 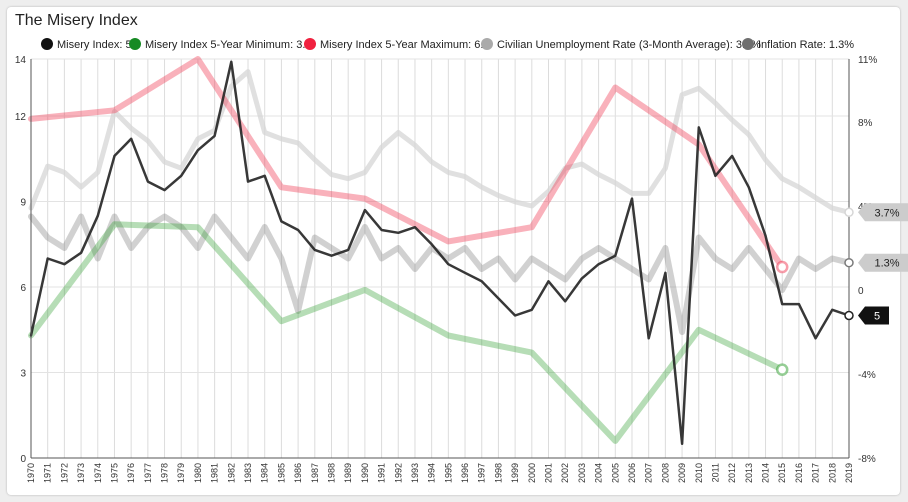 I want to click on x-tick-label: 1980, so click(x=198, y=473).